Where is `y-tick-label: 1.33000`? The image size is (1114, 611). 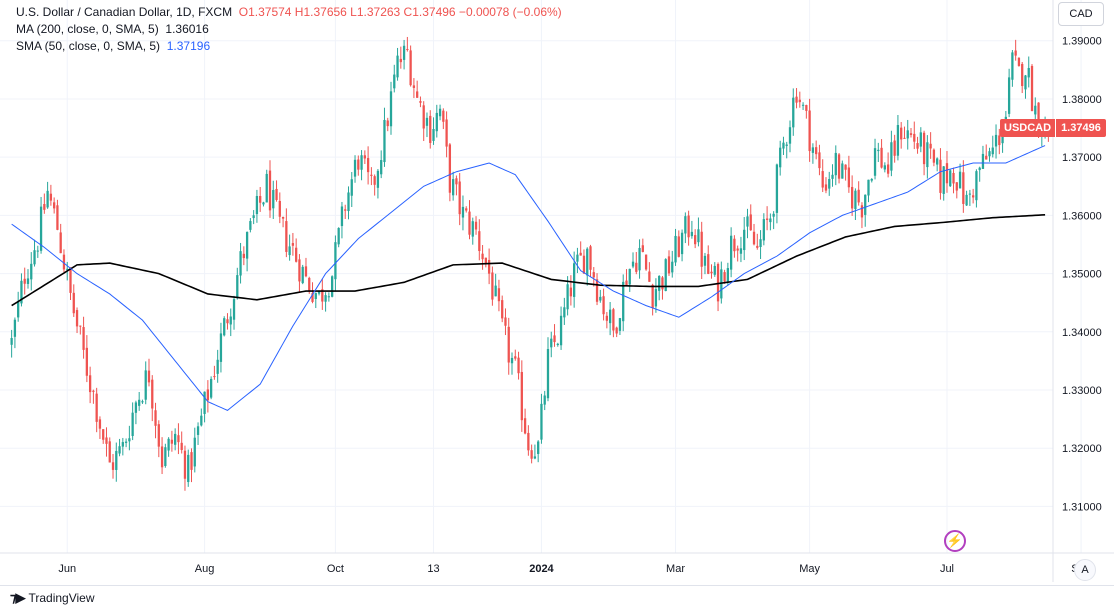 y-tick-label: 1.33000 is located at coordinates (1082, 391).